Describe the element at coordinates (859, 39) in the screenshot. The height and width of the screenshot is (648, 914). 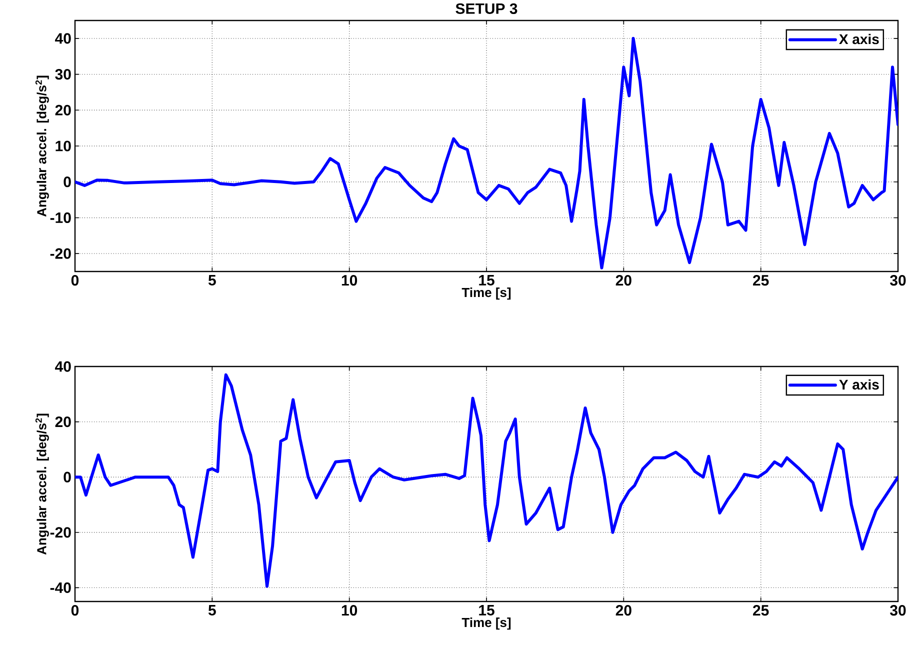
I see `legend-label: X axis` at that location.